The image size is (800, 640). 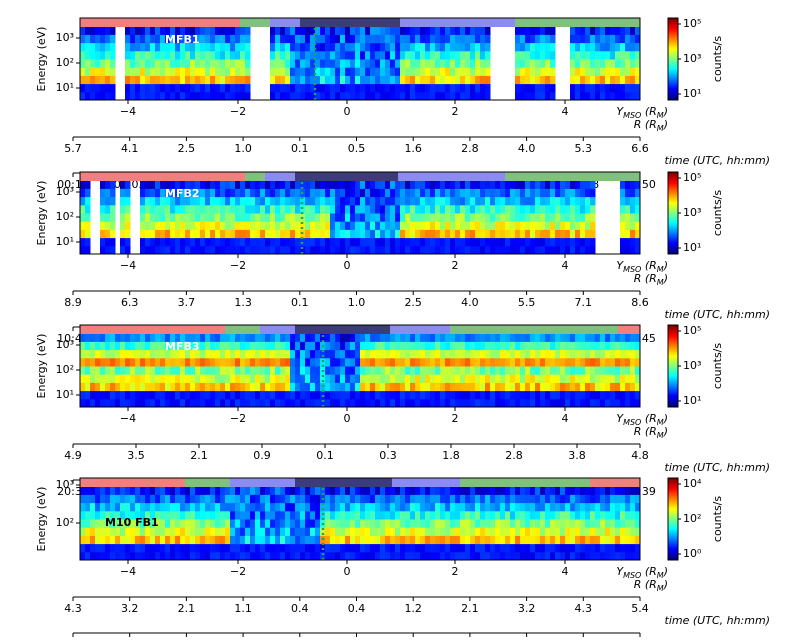 I want to click on r-tick-label: 4.1, so click(x=130, y=148).